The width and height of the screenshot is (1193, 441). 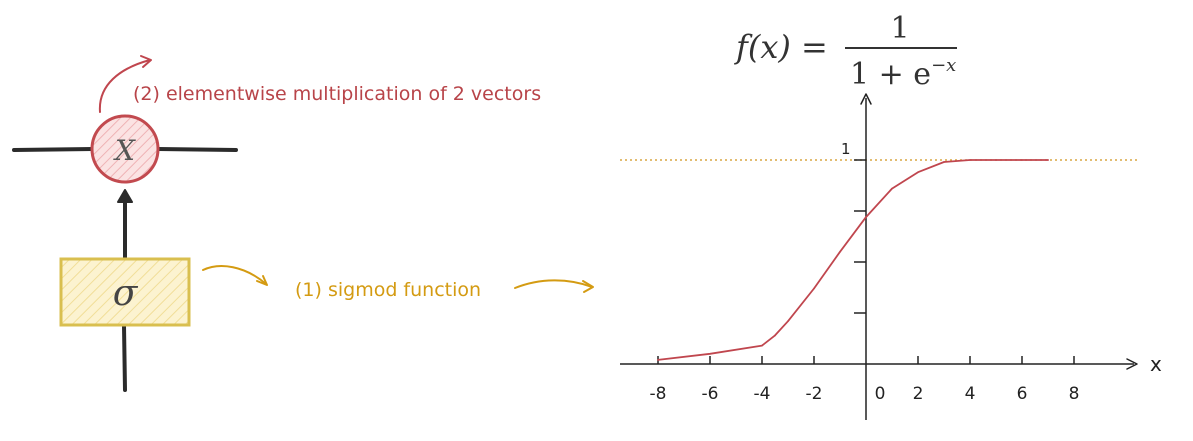 I want to click on curved-arrow-head, so click(x=146, y=61).